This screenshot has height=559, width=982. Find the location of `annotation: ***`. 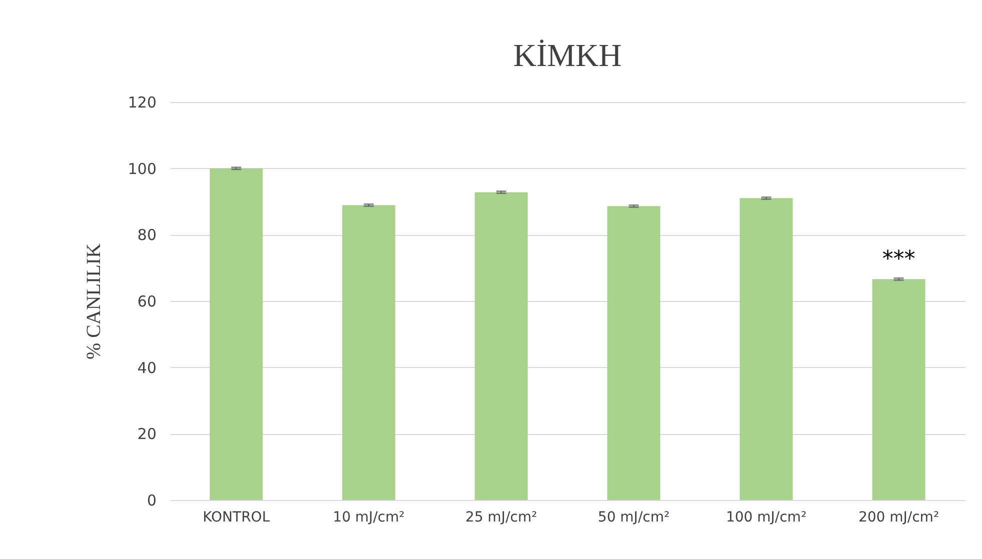

annotation: *** is located at coordinates (899, 259).